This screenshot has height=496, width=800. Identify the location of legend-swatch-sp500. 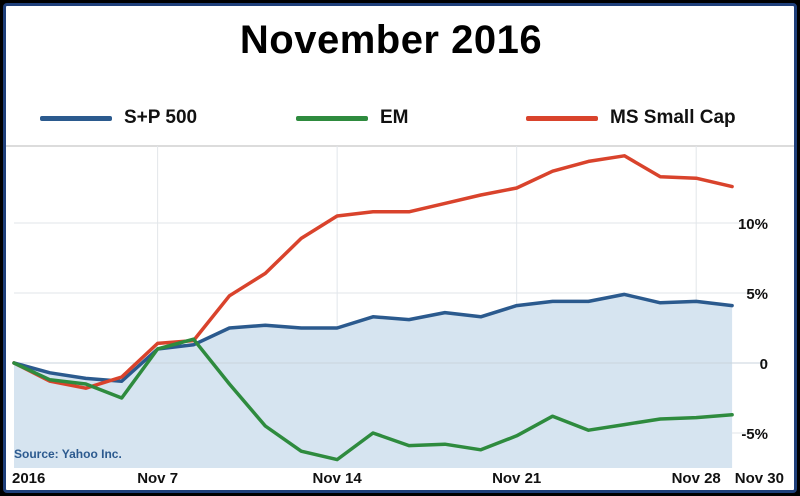
(76, 118).